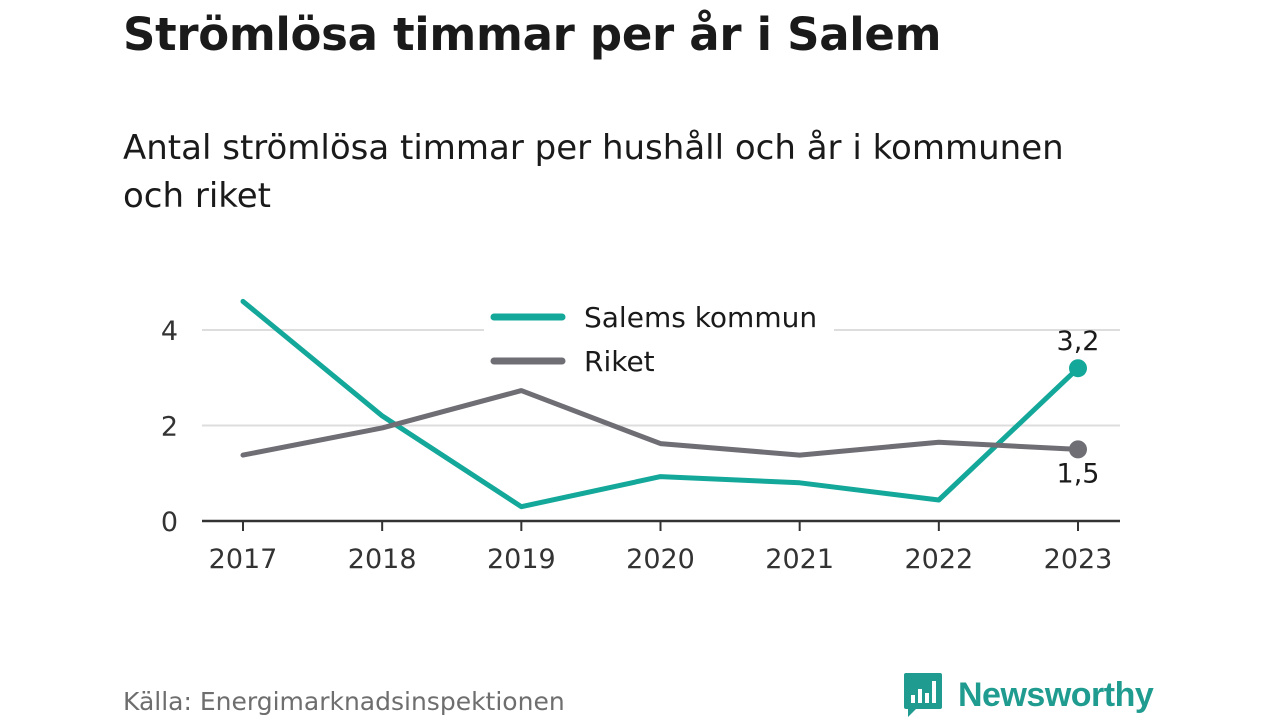 This screenshot has height=720, width=1280. What do you see at coordinates (799, 559) in the screenshot?
I see `x-tick-label: 2021` at bounding box center [799, 559].